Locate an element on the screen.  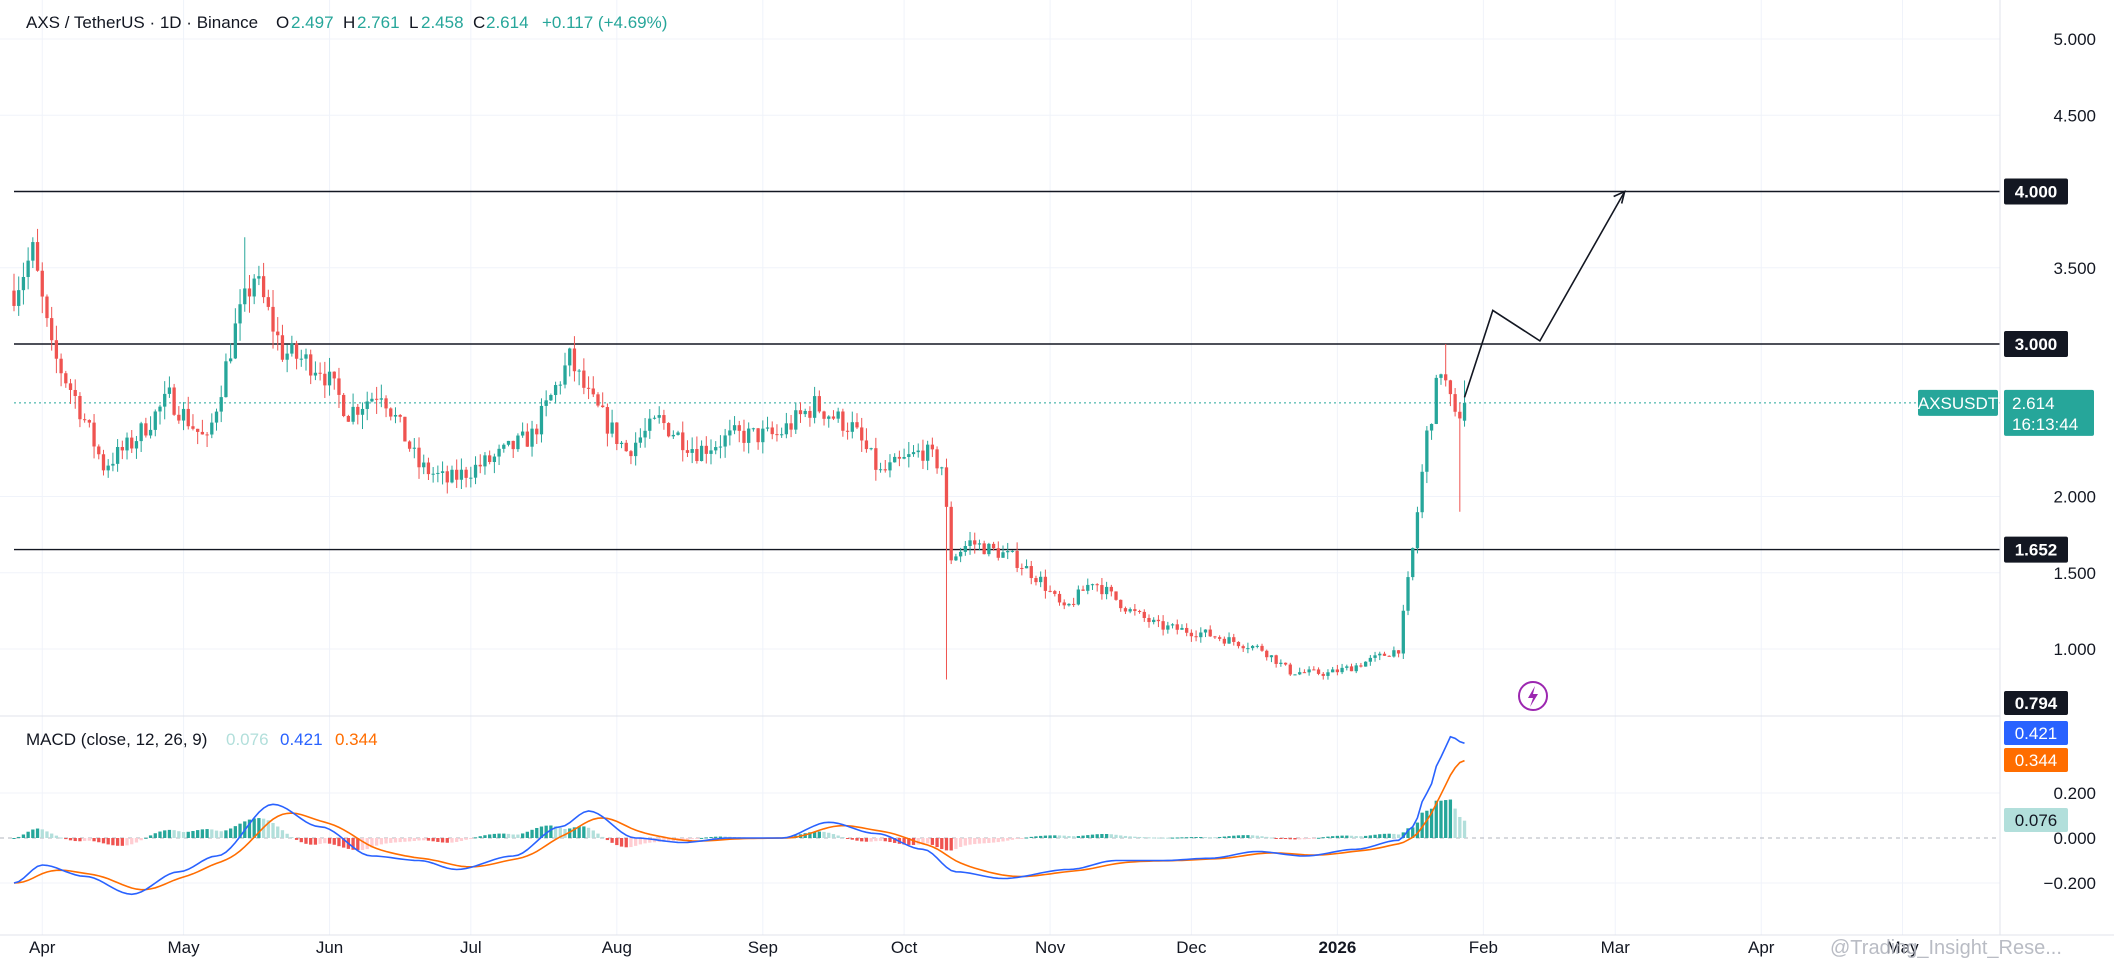
lightning-icon is located at coordinates (1533, 696).